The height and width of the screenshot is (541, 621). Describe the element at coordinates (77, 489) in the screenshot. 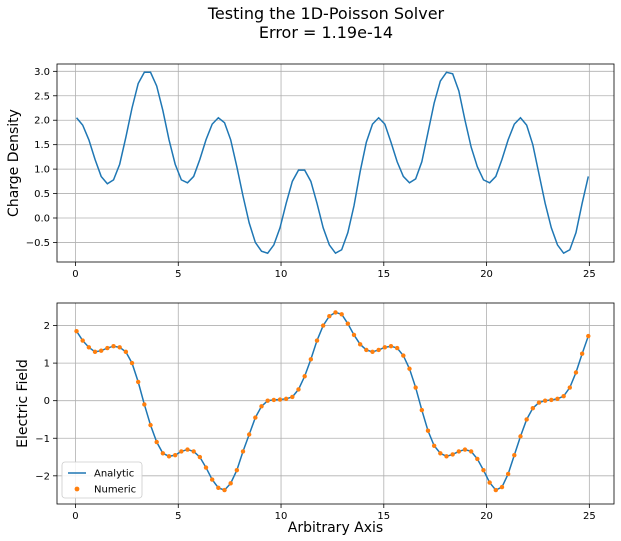

I see `legend-numeric-swatch` at that location.